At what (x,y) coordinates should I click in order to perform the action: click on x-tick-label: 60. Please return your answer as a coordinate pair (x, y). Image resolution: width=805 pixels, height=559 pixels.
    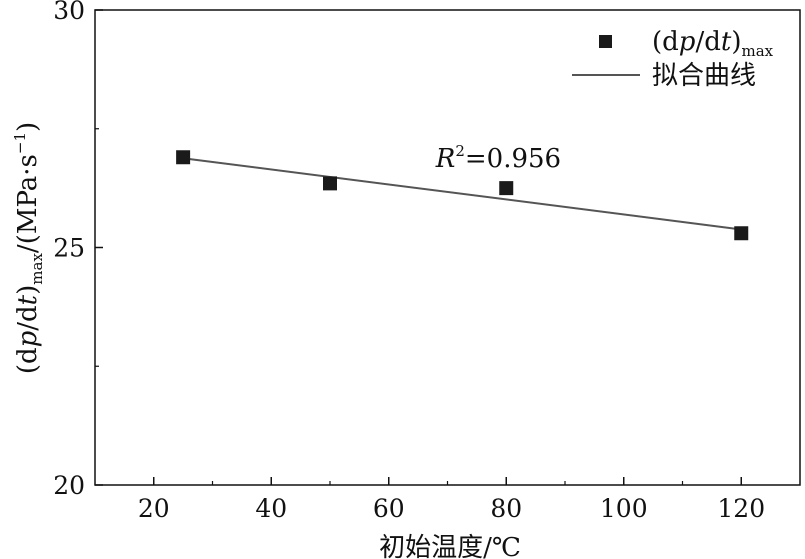
    Looking at the image, I should click on (389, 508).